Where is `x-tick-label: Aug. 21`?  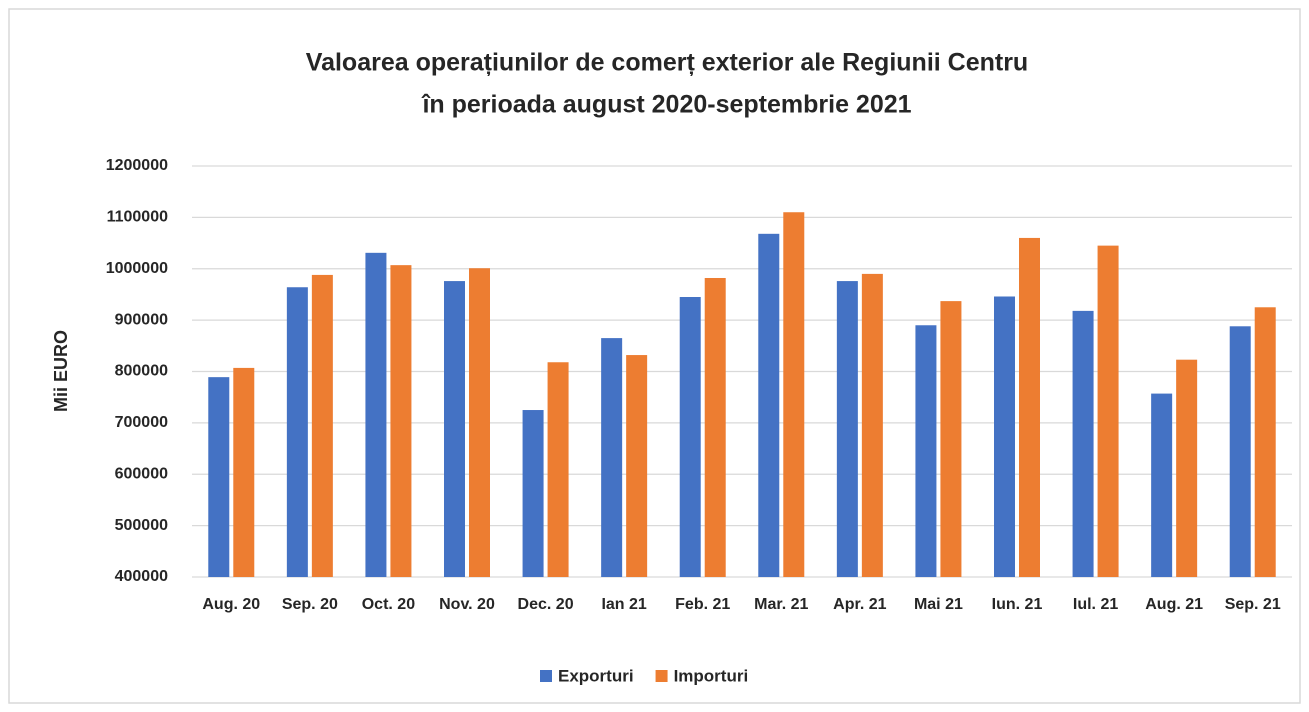 x-tick-label: Aug. 21 is located at coordinates (1174, 604).